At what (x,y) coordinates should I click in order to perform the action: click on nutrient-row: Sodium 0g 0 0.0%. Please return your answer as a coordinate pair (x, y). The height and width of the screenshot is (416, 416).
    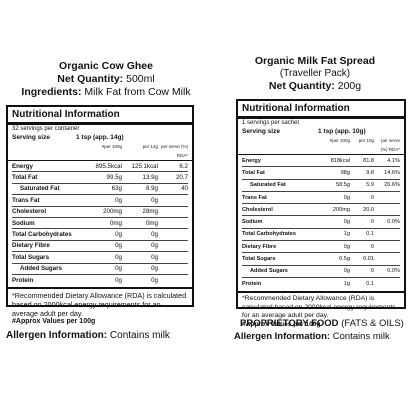
    Looking at the image, I should click on (321, 222).